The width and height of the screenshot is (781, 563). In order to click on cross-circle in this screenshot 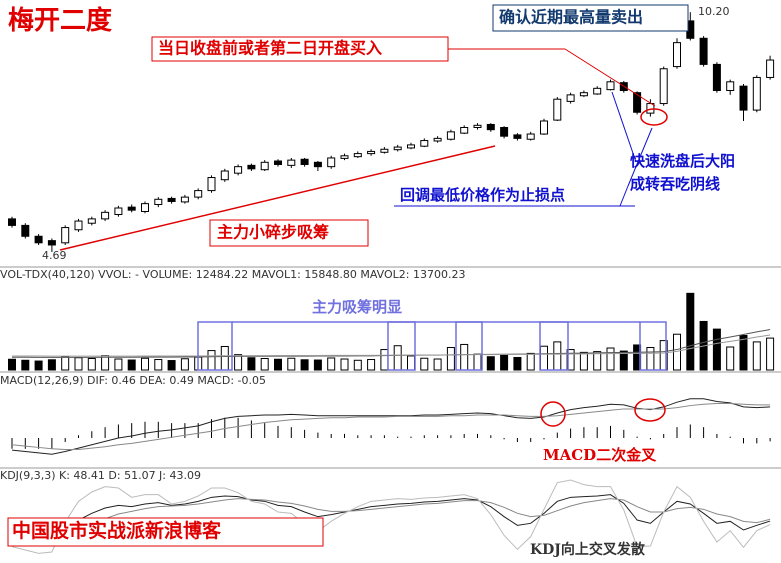, I will do `click(650, 410)`.